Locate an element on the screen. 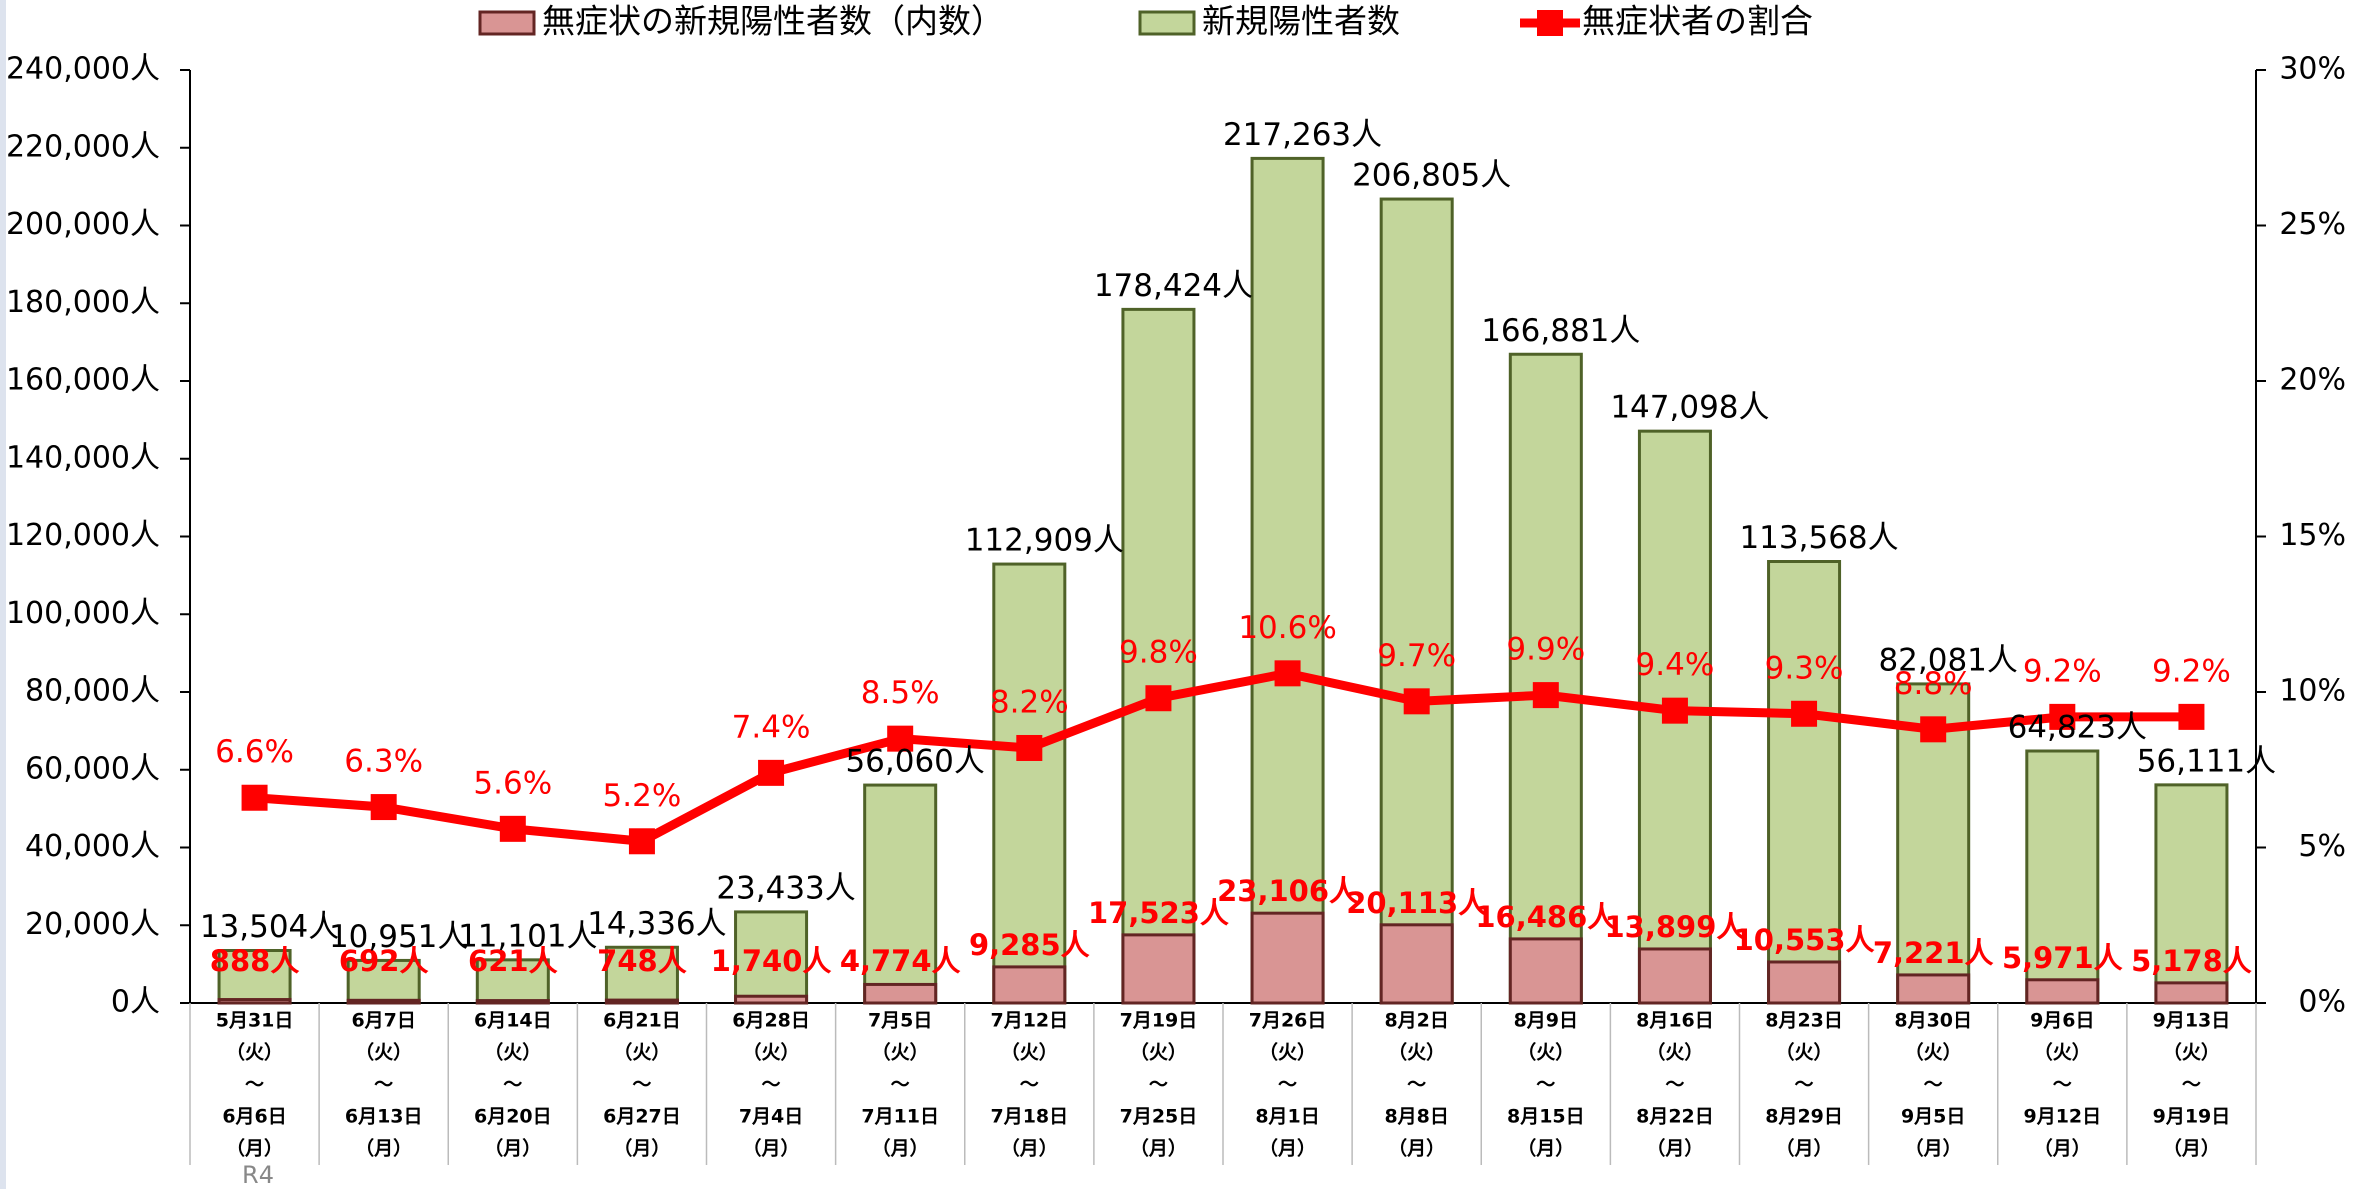 The height and width of the screenshot is (1189, 2379). bar-value-label: 692人 is located at coordinates (384, 961).